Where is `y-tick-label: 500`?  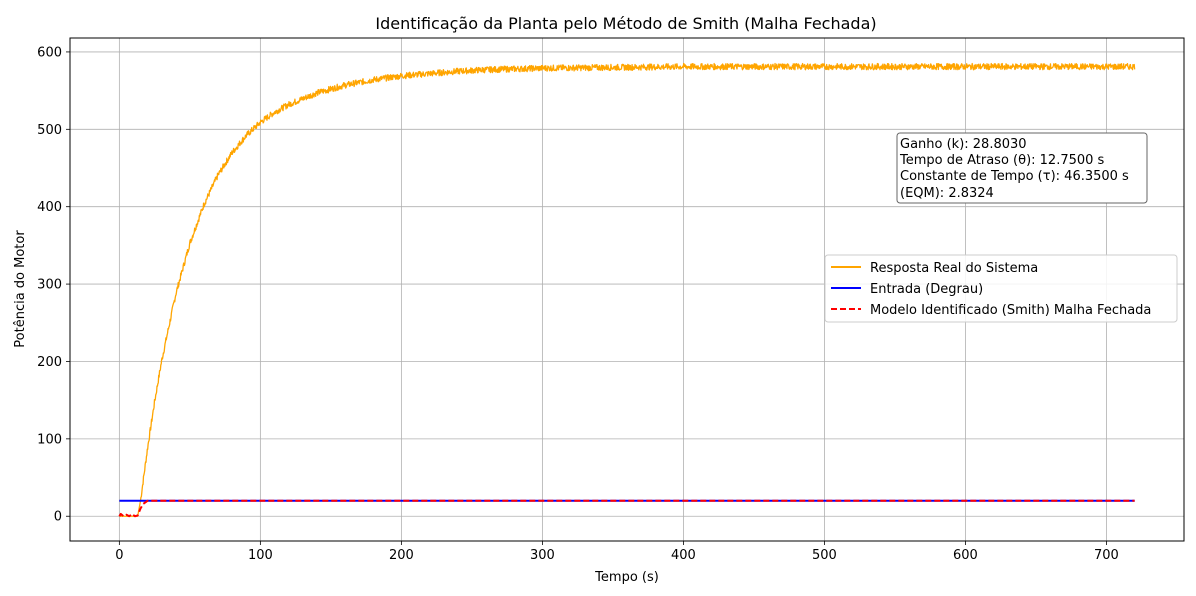 y-tick-label: 500 is located at coordinates (49, 130).